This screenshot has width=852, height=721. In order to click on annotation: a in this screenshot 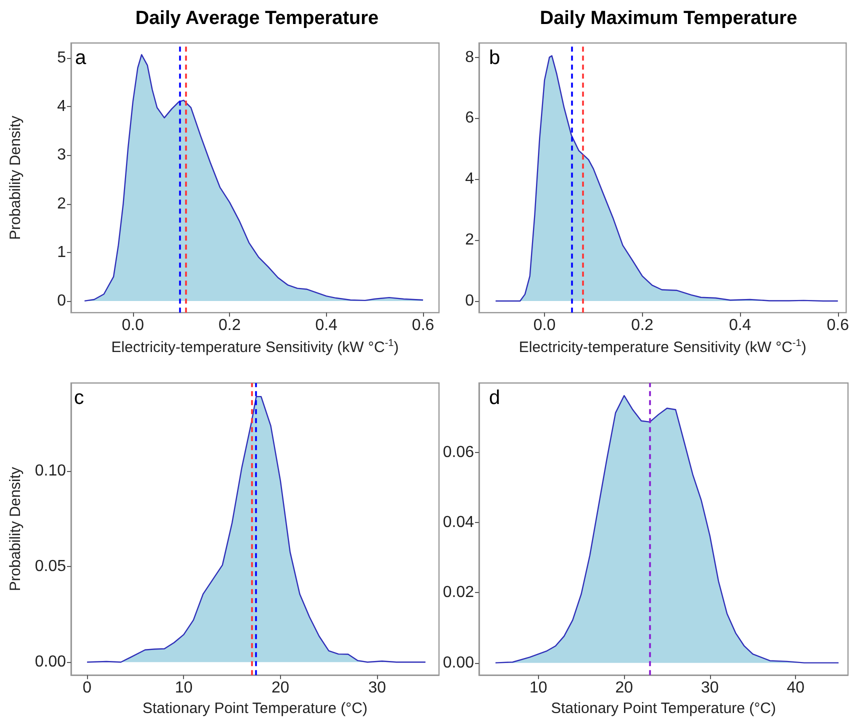, I will do `click(81, 58)`.